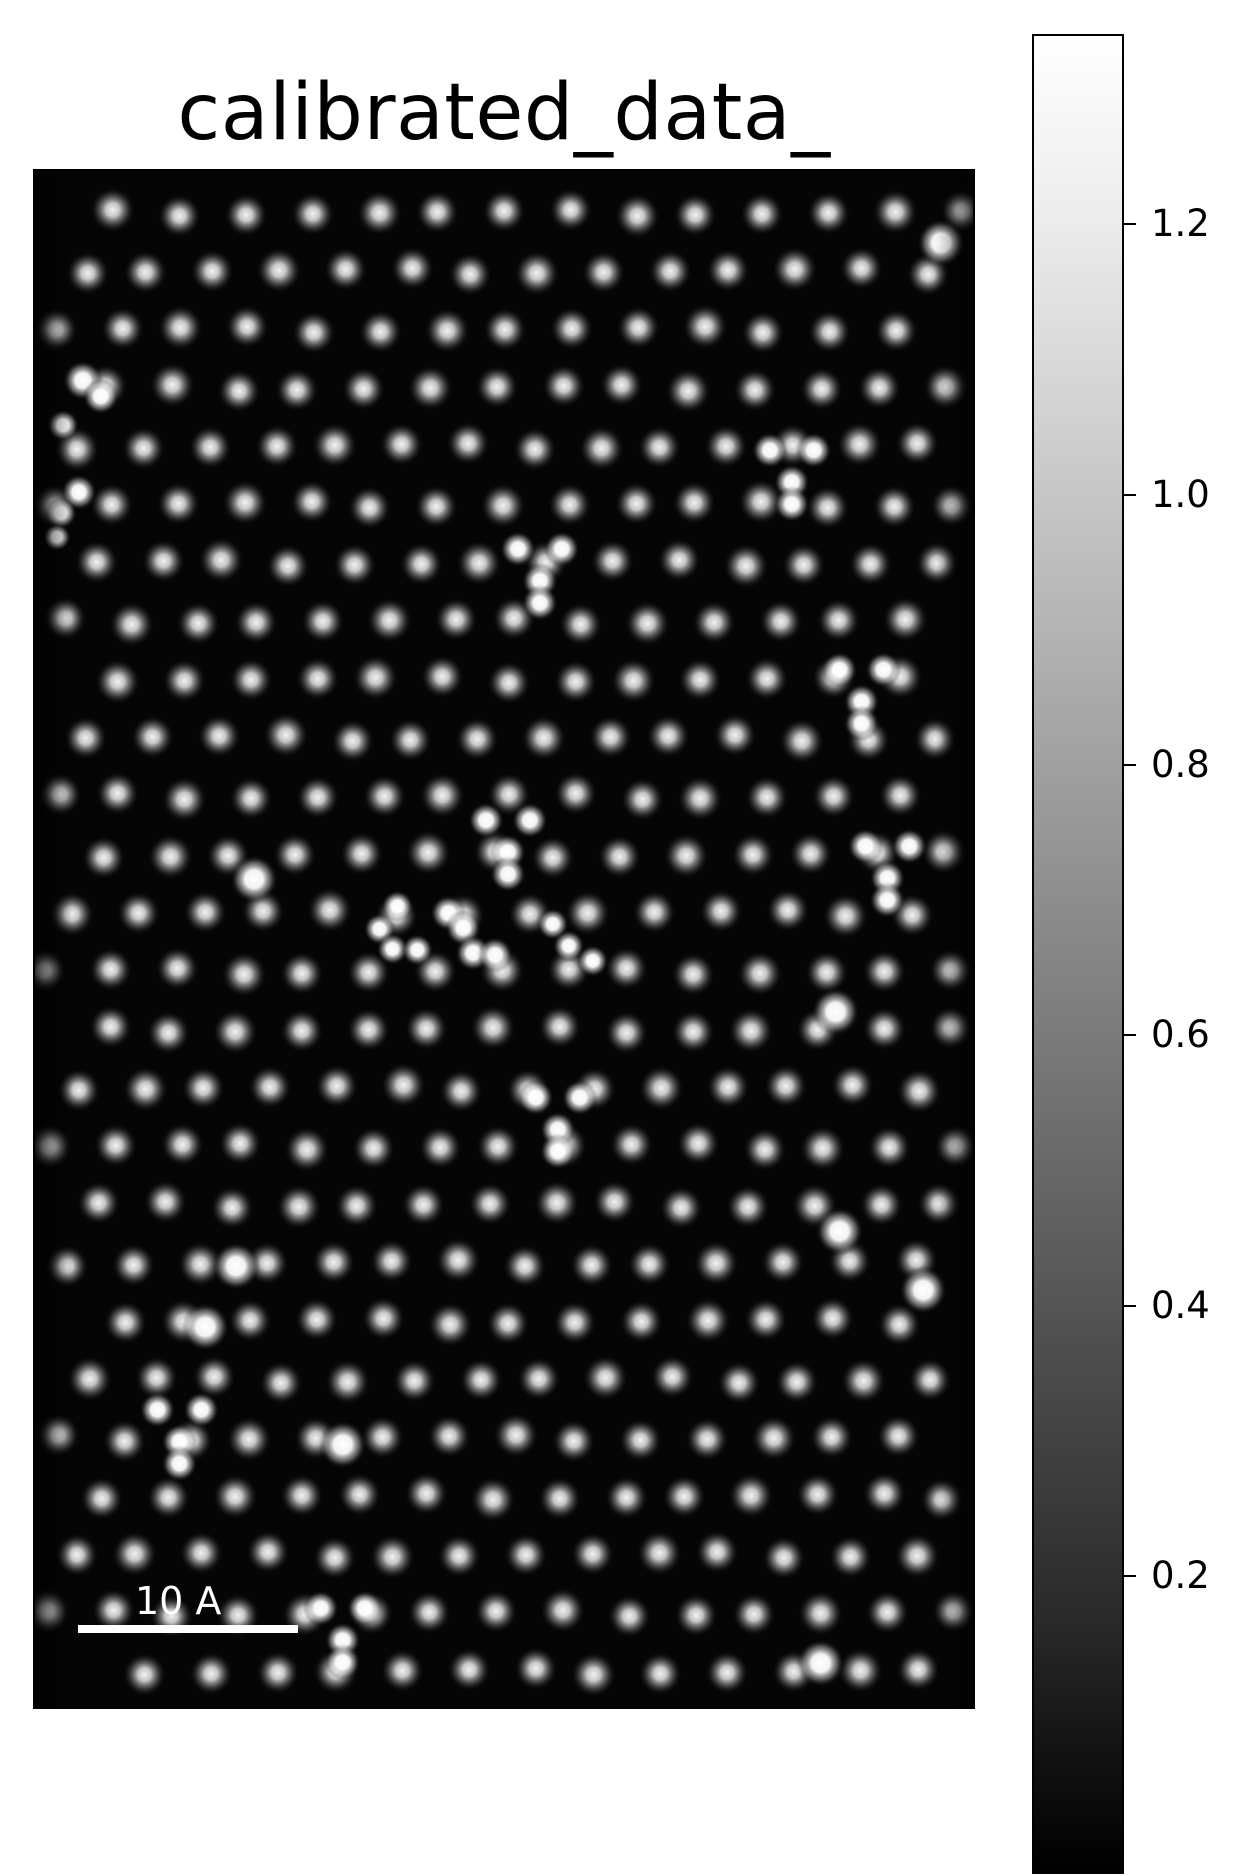 This screenshot has height=1876, width=1248. Describe the element at coordinates (1180, 223) in the screenshot. I see `colorbar-tick-label-1-2: 1.2` at that location.